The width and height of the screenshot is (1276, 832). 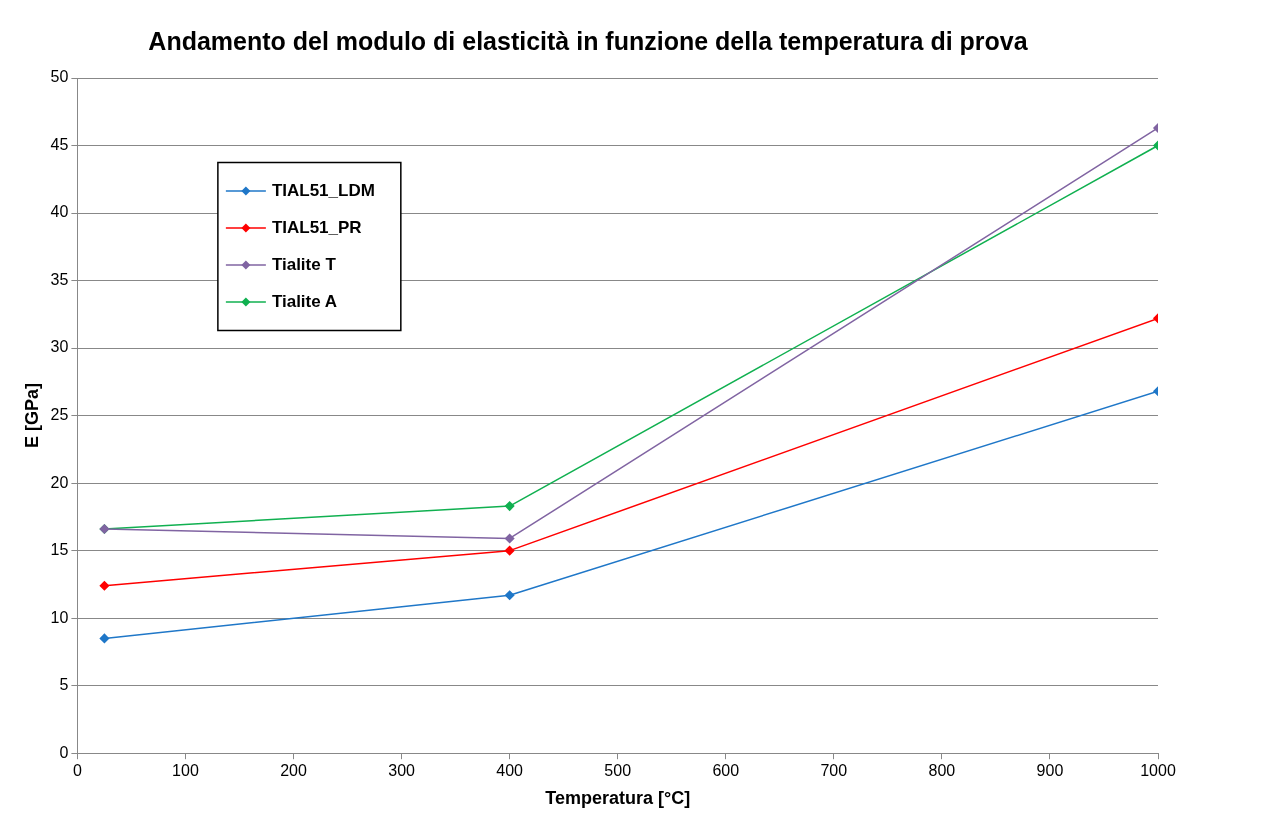 What do you see at coordinates (316, 227) in the screenshot?
I see `legend-label: TIAL51_PR` at bounding box center [316, 227].